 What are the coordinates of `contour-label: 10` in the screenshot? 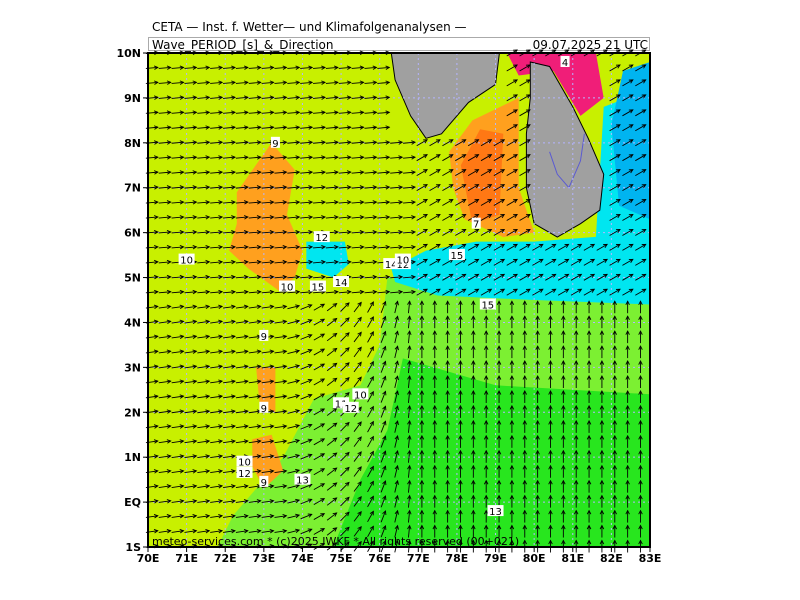 It's located at (402, 261).